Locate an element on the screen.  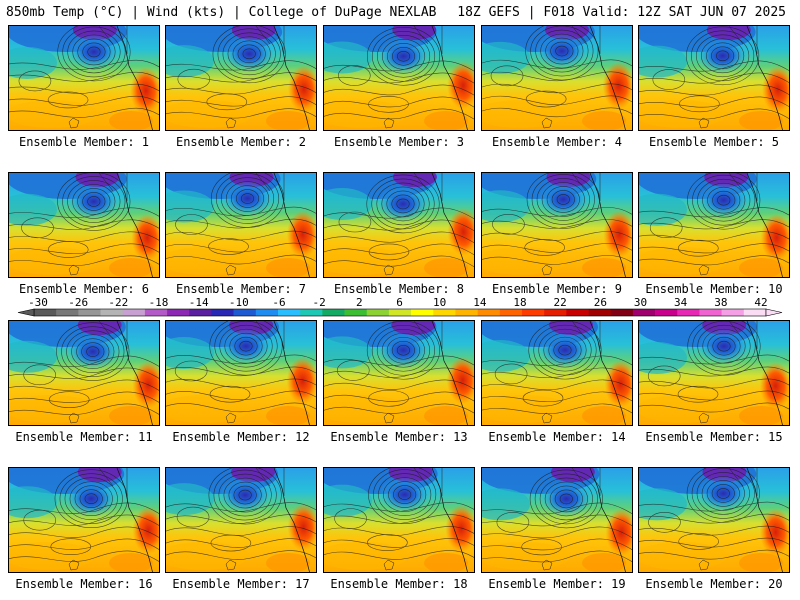
color-scale-tick-label: 38 is located at coordinates (720, 303).